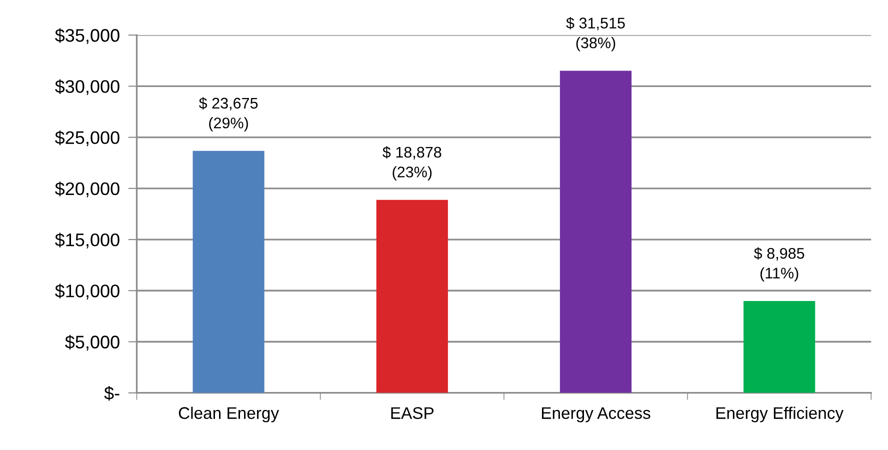  I want to click on x-tick-label: Energy Efficiency, so click(780, 414).